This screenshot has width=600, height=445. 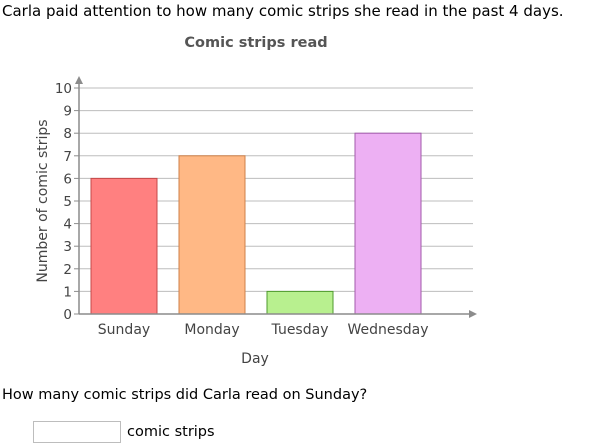 I want to click on y-tick-label: 10, so click(x=63, y=89).